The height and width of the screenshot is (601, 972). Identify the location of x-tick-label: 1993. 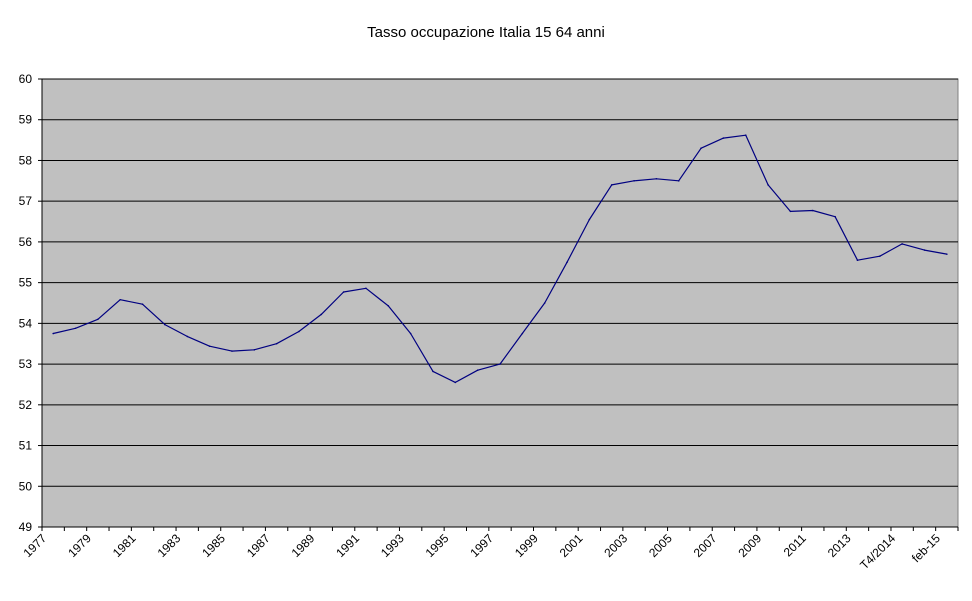
(392, 545).